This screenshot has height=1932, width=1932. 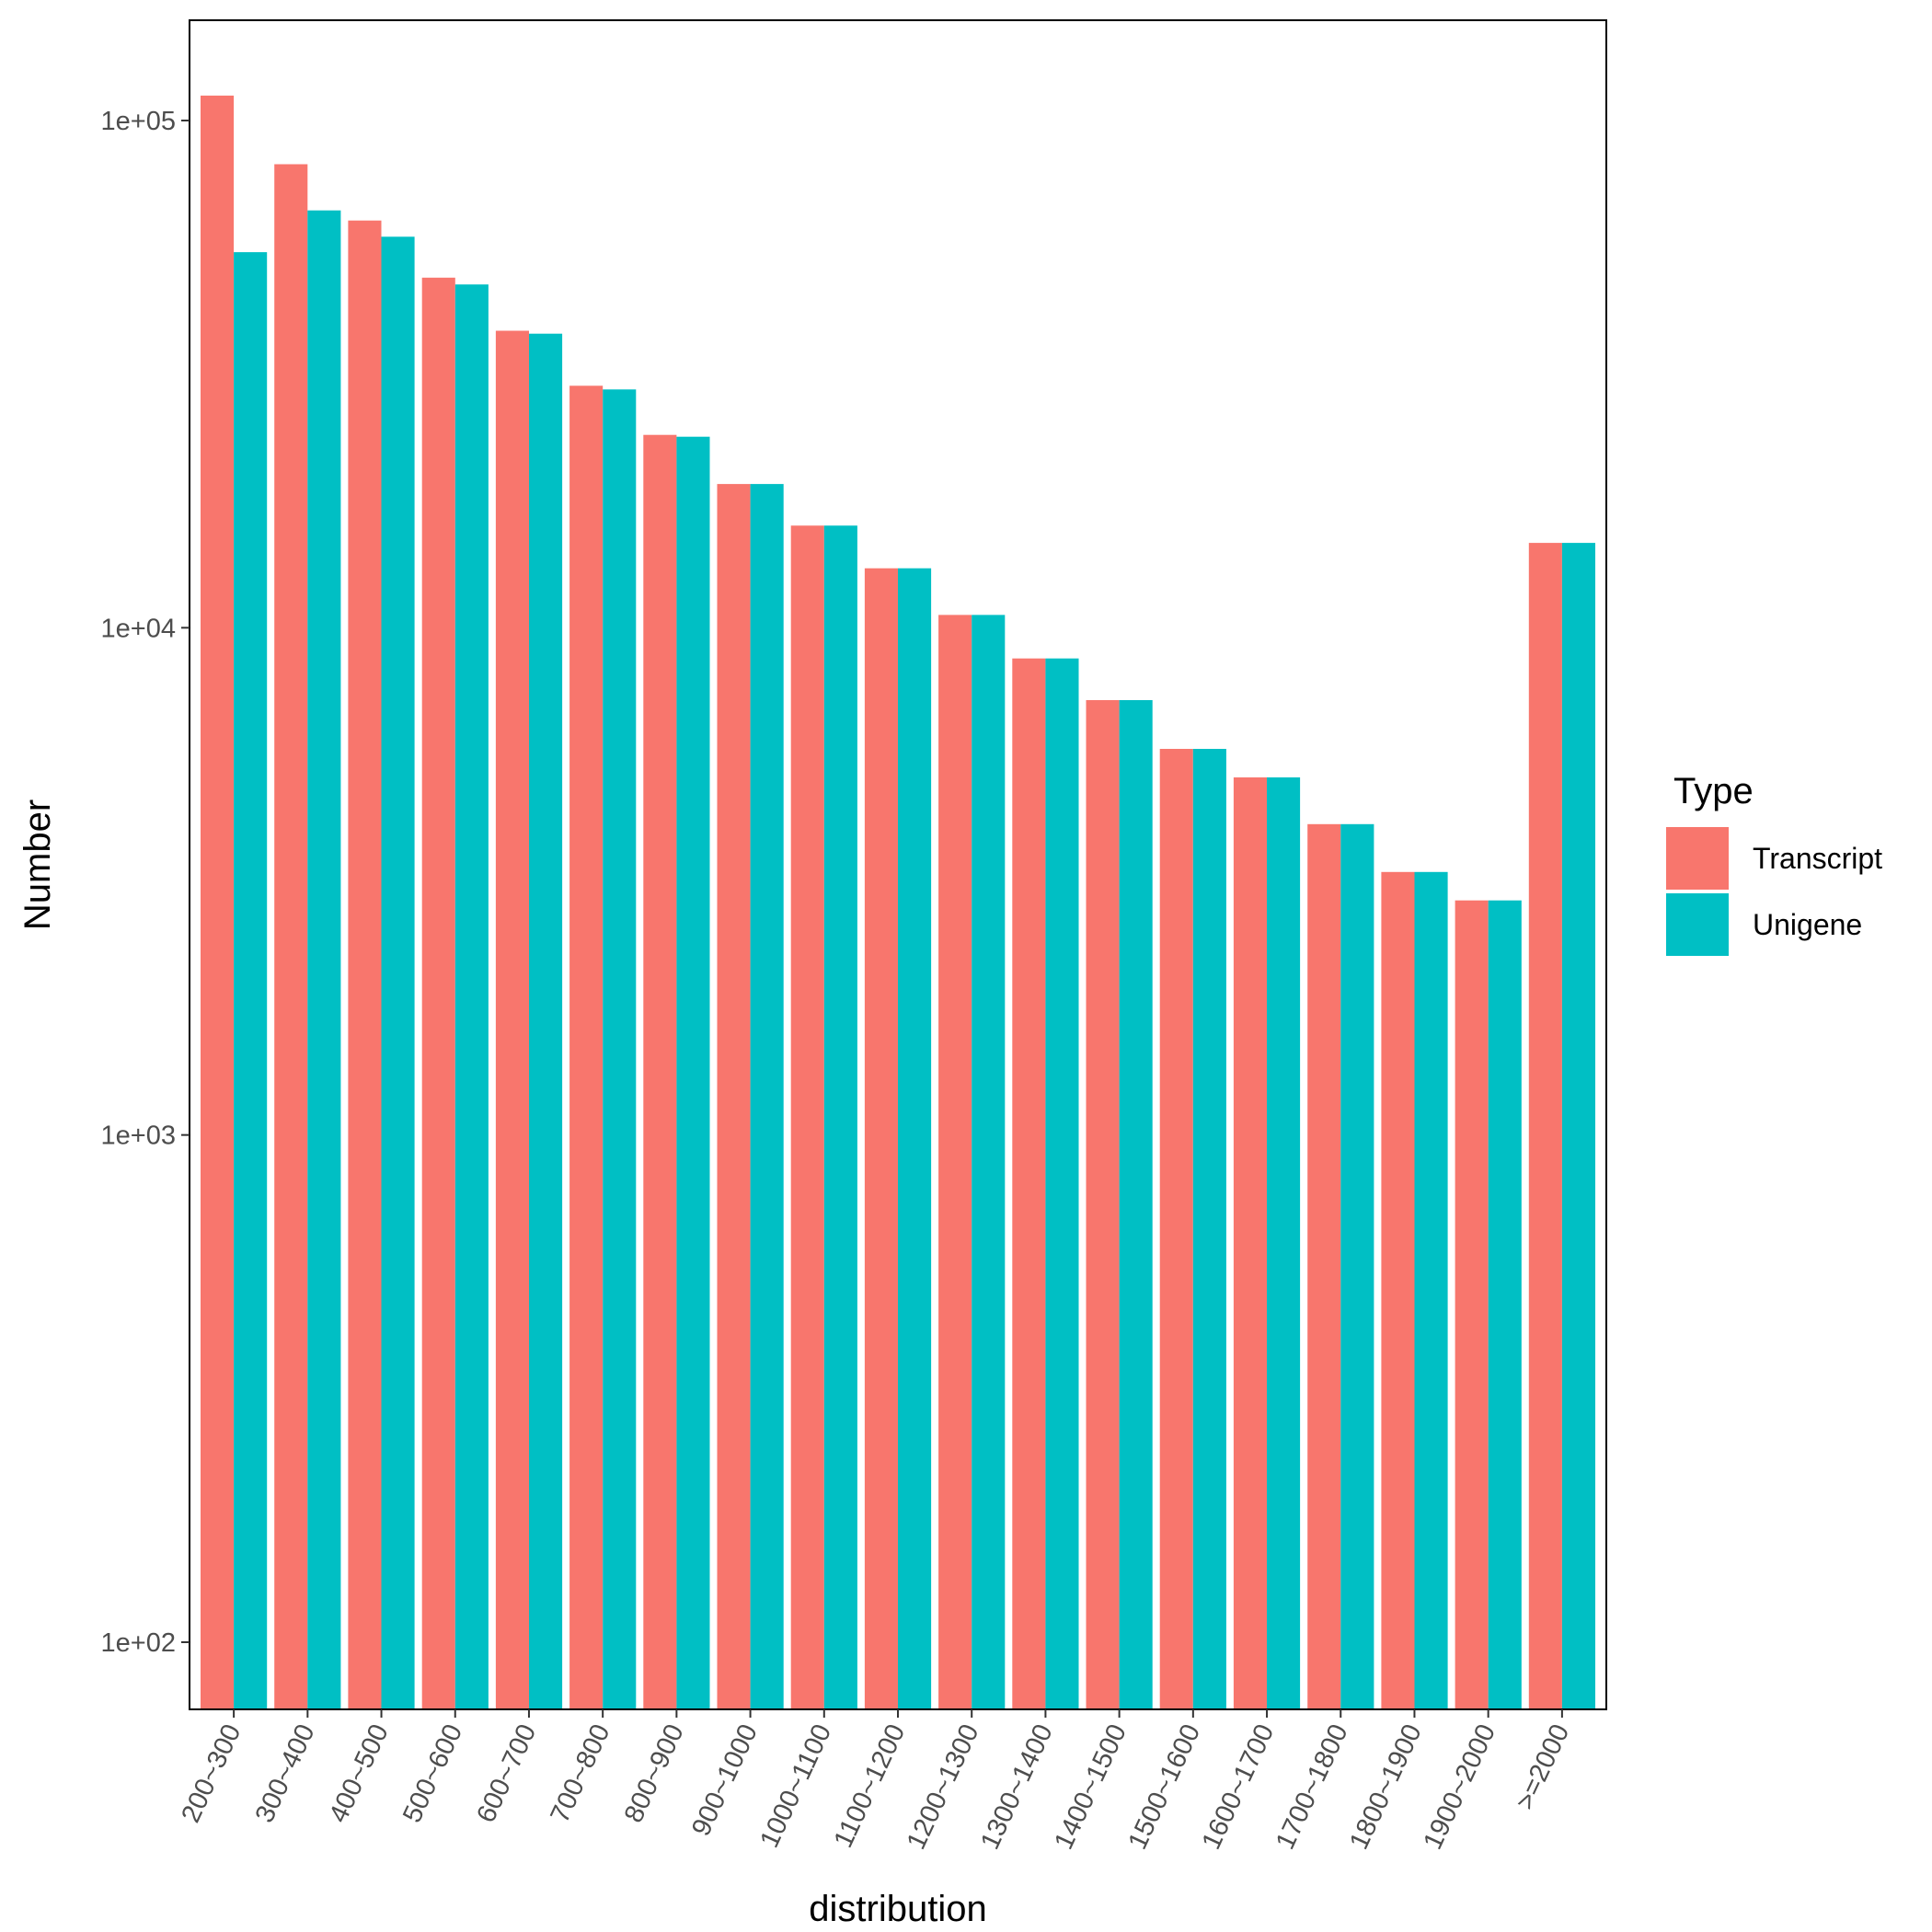 What do you see at coordinates (943, 1786) in the screenshot?
I see `x-tick-label: 1200~1300` at bounding box center [943, 1786].